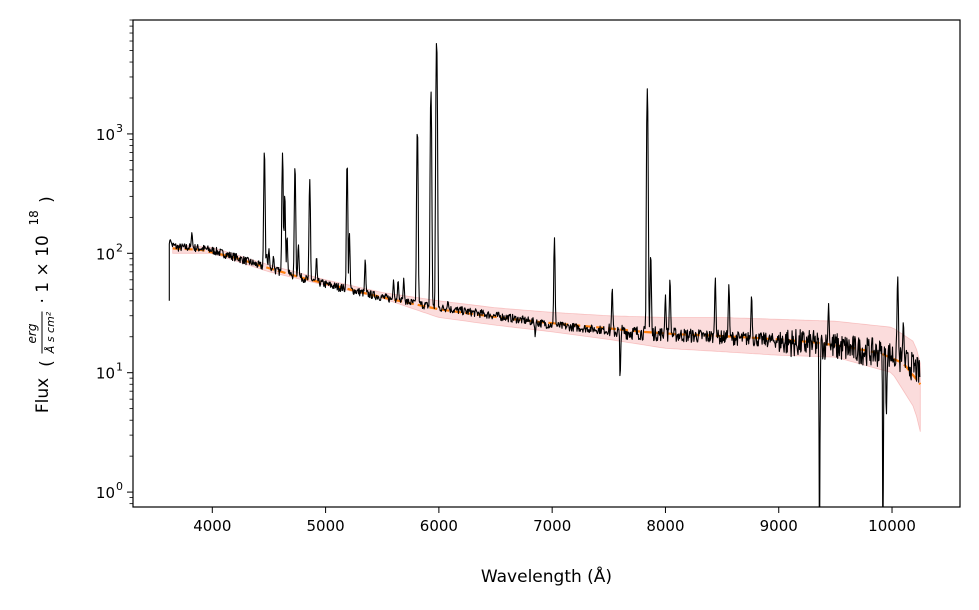  What do you see at coordinates (892, 526) in the screenshot?
I see `x-tick-label: 10000` at bounding box center [892, 526].